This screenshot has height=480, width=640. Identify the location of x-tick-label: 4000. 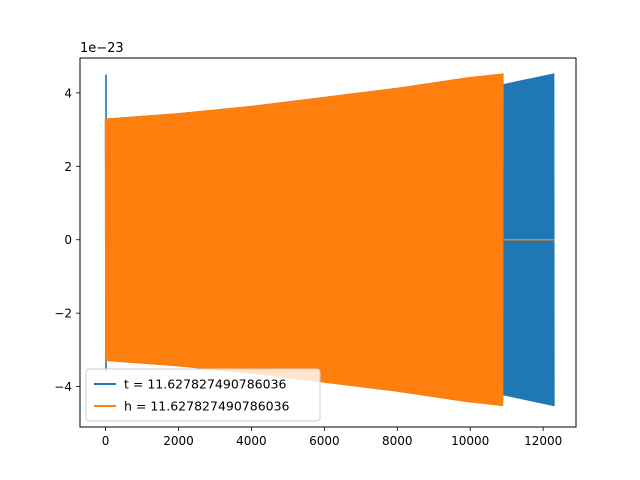
(251, 441).